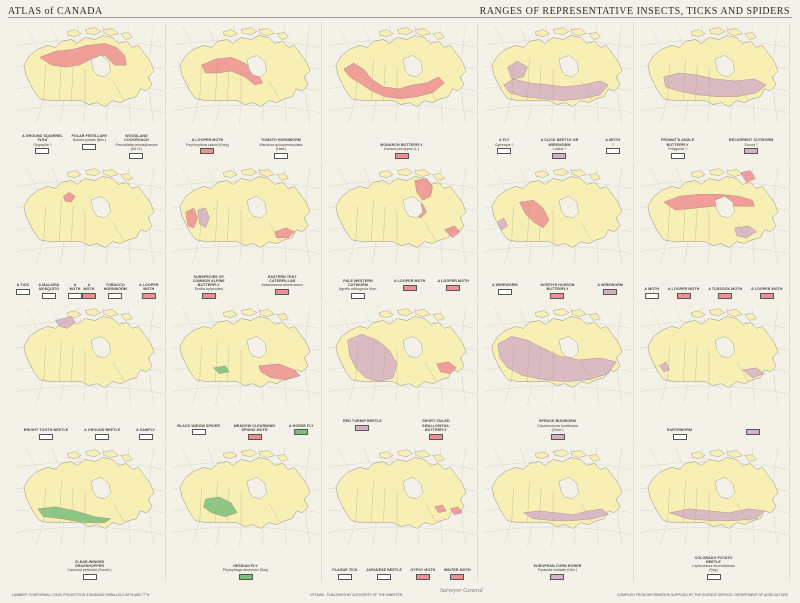 The height and width of the screenshot is (603, 800). What do you see at coordinates (557, 570) in the screenshot?
I see `scientific-name: Pyrausta nubilalis (Hbn.)` at bounding box center [557, 570].